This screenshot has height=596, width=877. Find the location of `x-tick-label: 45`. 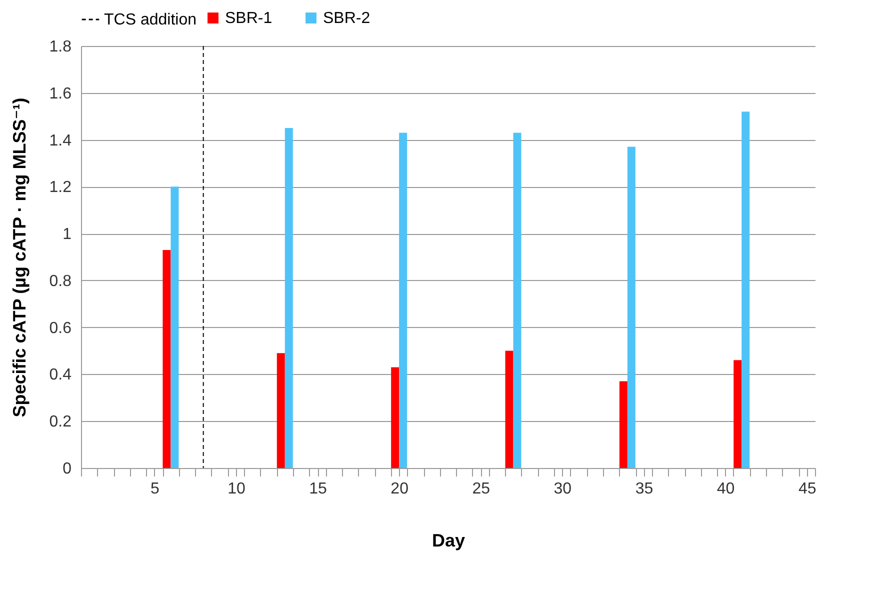

x-tick-label: 45 is located at coordinates (807, 489).